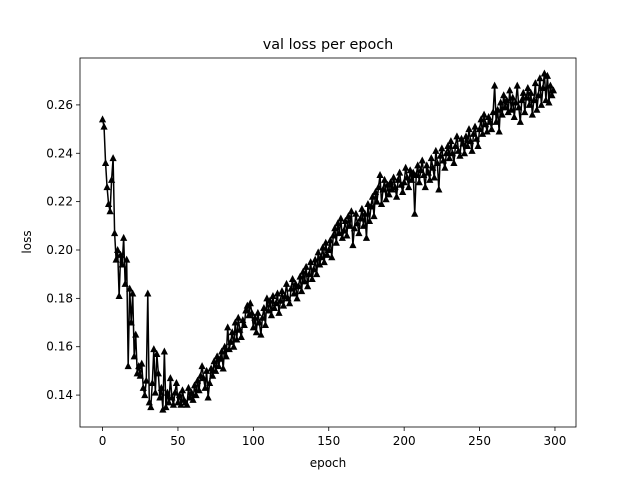  Describe the element at coordinates (103, 441) in the screenshot. I see `x-tick-label: 0` at that location.